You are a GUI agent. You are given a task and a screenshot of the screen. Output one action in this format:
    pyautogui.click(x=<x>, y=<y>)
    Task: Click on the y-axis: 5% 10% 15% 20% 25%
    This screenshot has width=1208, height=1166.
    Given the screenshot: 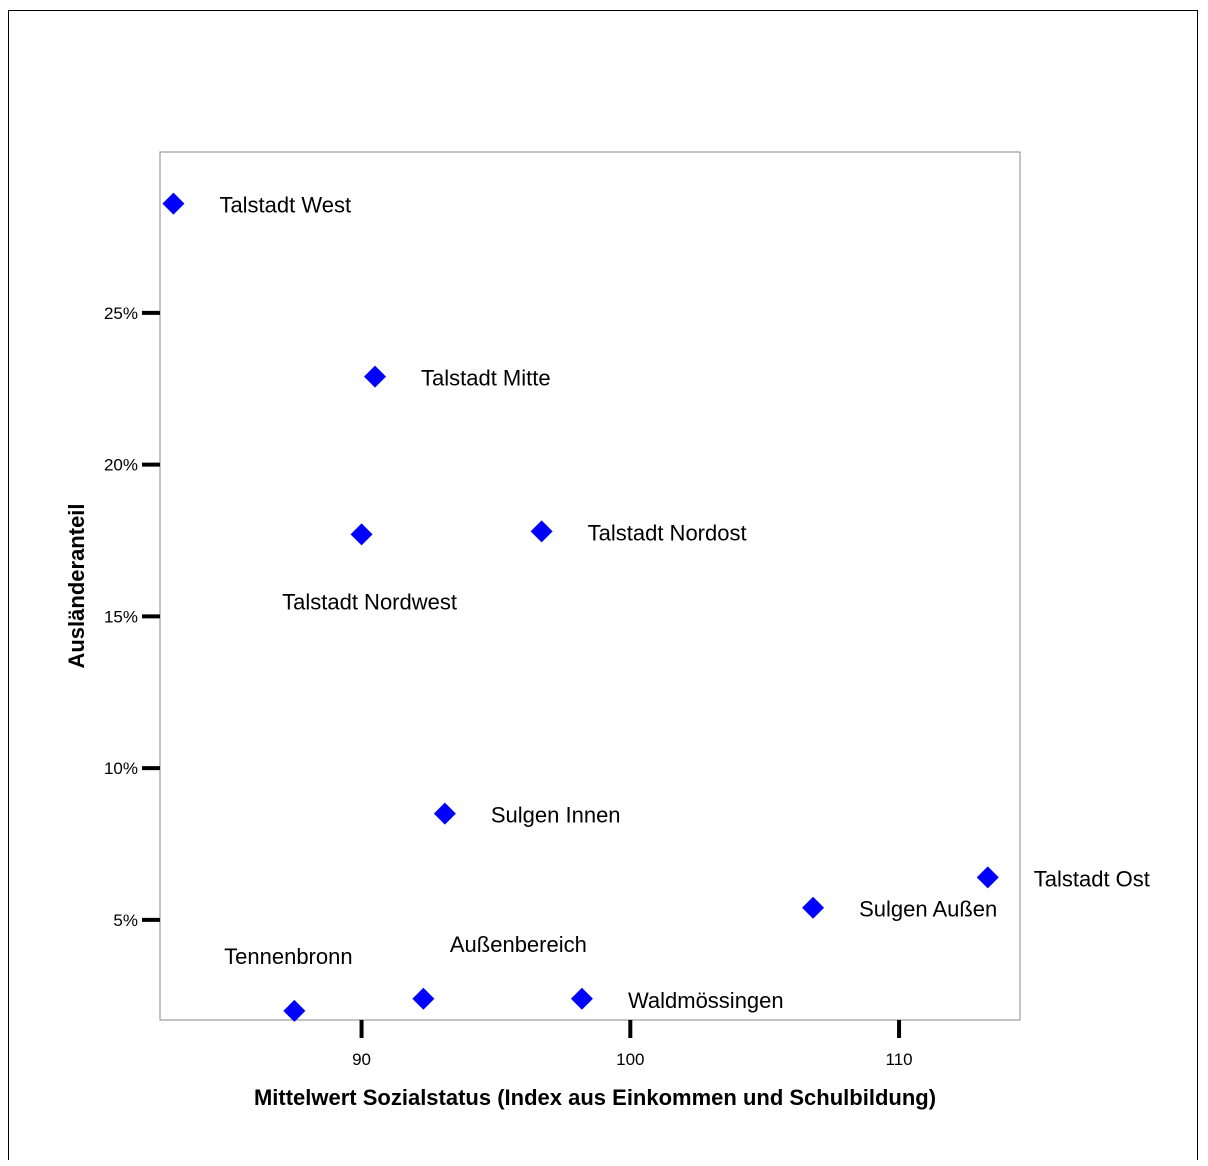 What is the action you would take?
    pyautogui.click(x=132, y=617)
    